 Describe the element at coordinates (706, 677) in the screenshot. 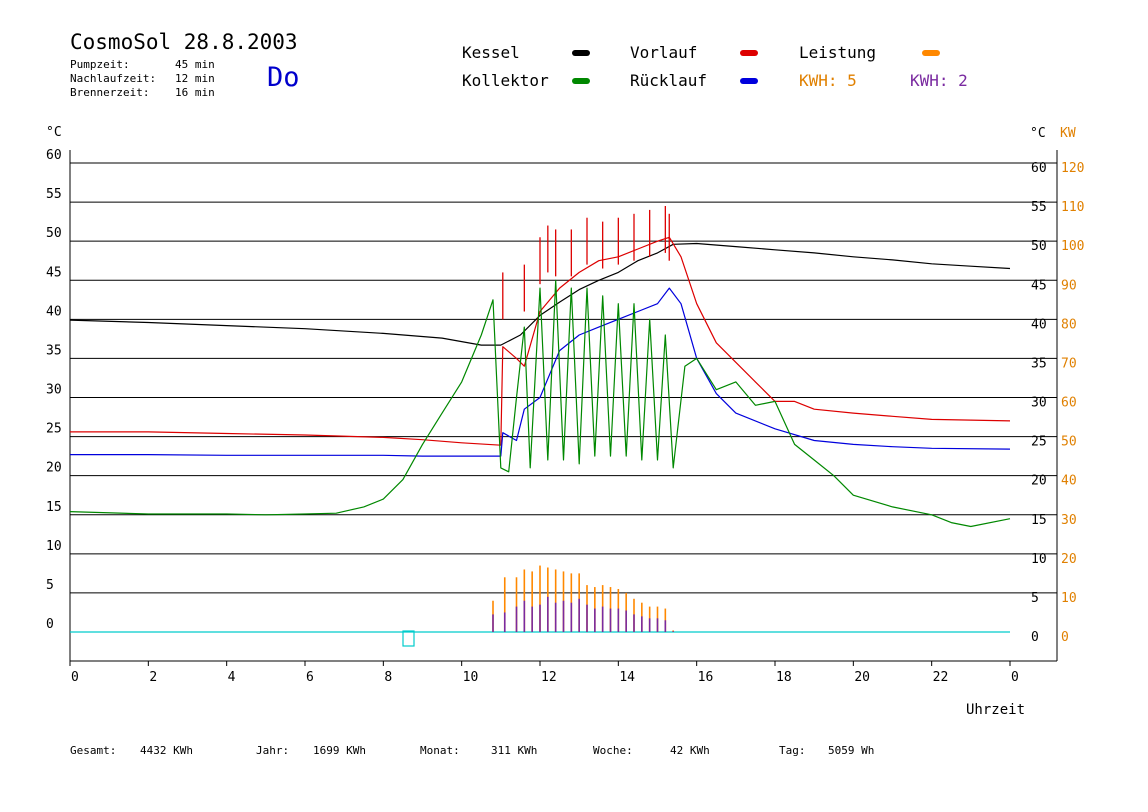

I see `x-tick-label: 16` at that location.